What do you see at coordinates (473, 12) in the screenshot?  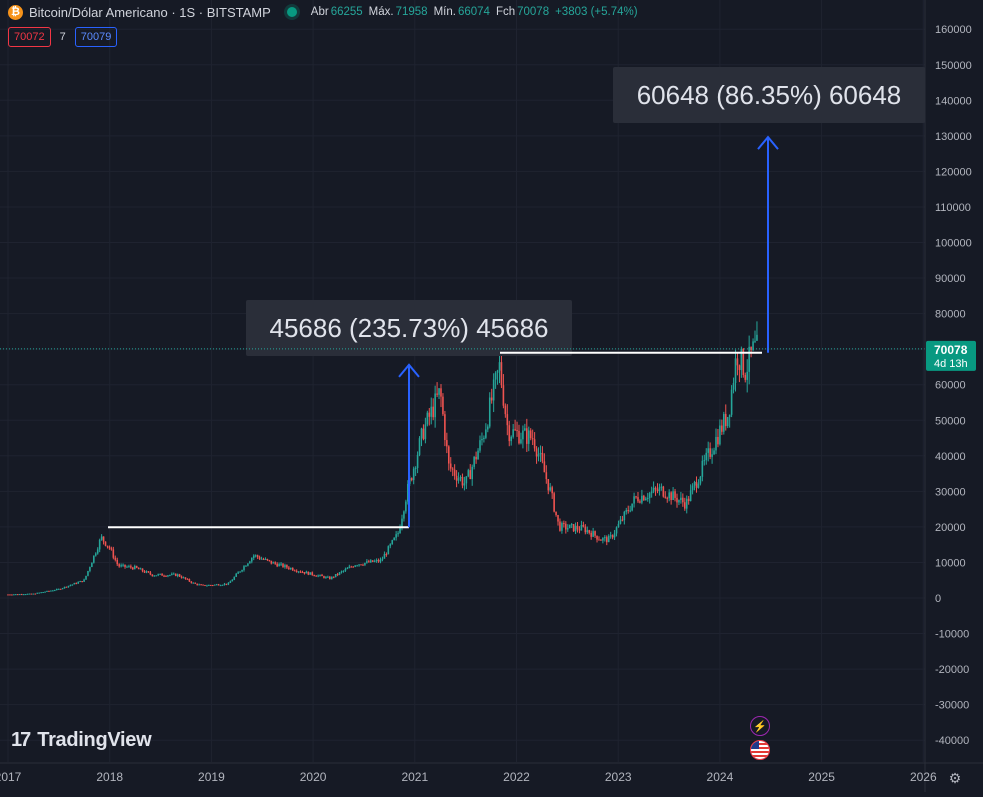 I see `low-value: 66074` at bounding box center [473, 12].